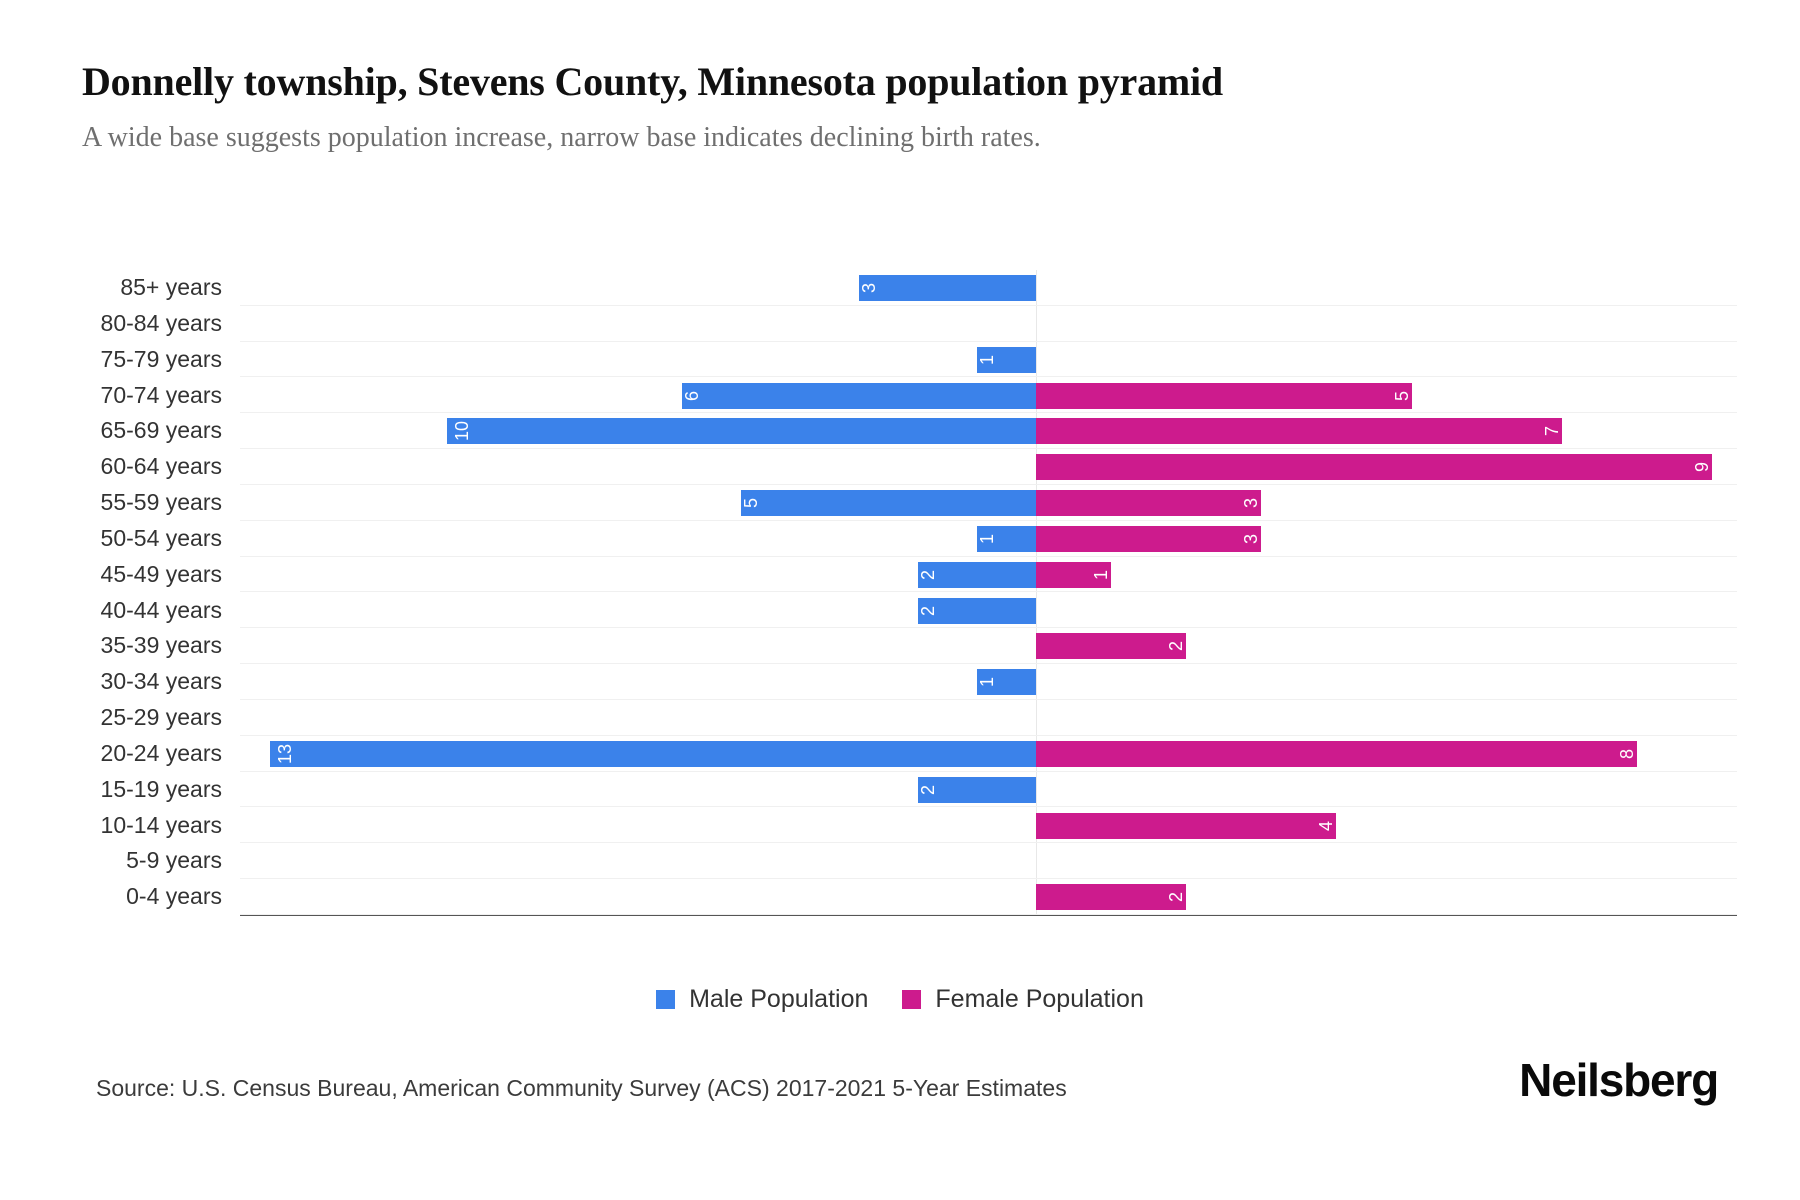 This screenshot has height=1200, width=1800. What do you see at coordinates (988, 826) in the screenshot?
I see `chart-row: 4` at bounding box center [988, 826].